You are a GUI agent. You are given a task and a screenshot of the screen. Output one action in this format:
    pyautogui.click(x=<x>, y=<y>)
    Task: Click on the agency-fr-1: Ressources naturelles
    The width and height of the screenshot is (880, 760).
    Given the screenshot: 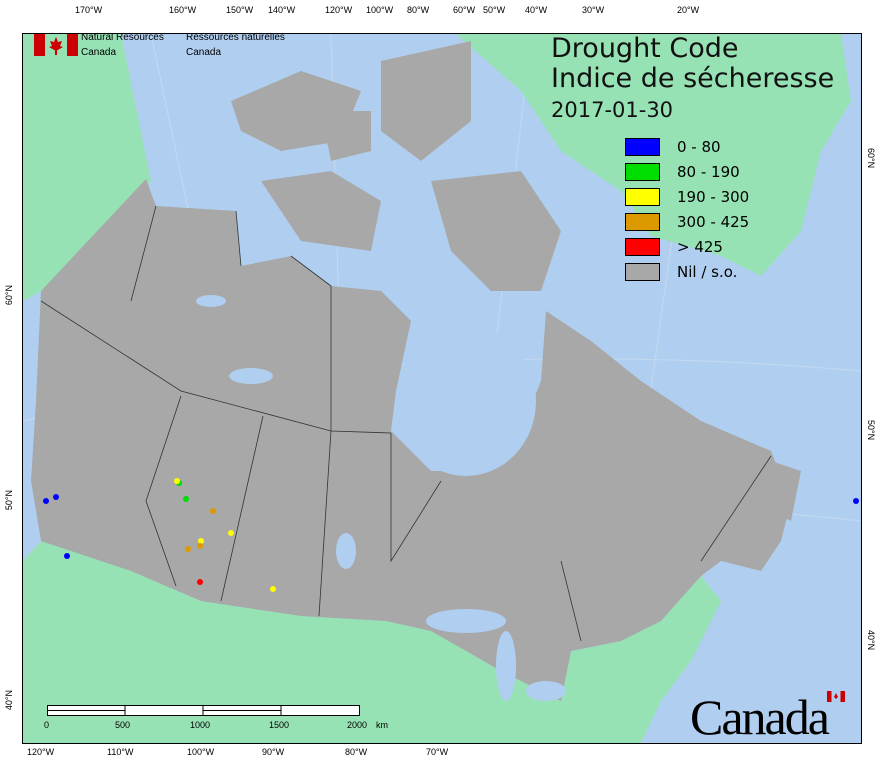 What is the action you would take?
    pyautogui.click(x=235, y=38)
    